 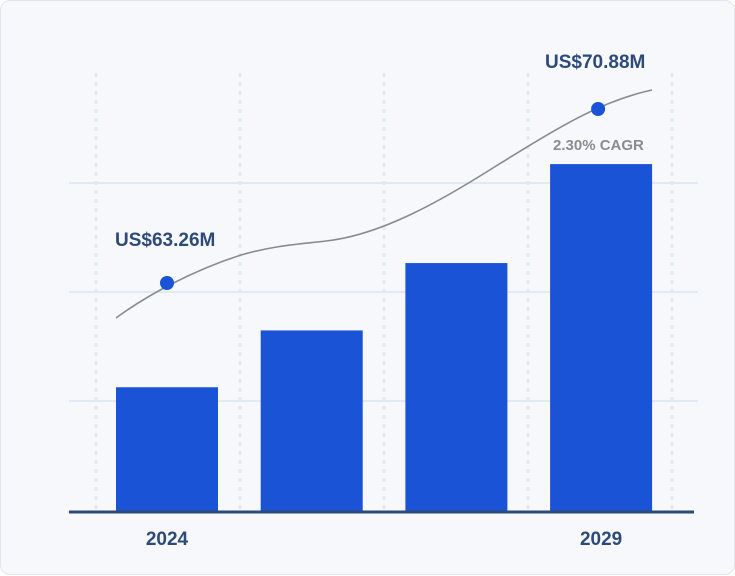 I want to click on x-tick-2029: 2029, so click(x=601, y=539).